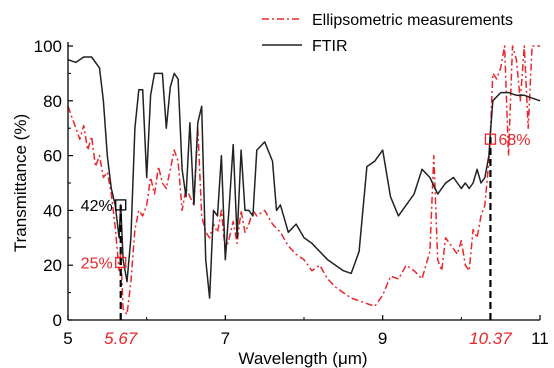 The height and width of the screenshot is (368, 554). I want to click on x-tick-label: 5, so click(67, 338).